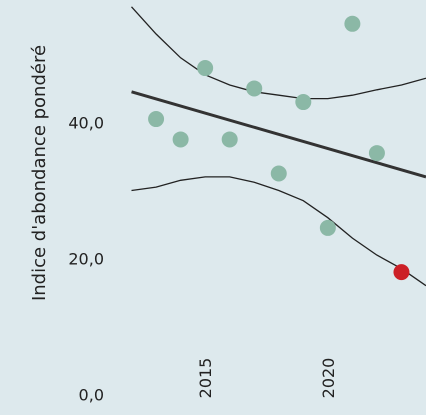  What do you see at coordinates (401, 272) in the screenshot?
I see `highlighted-data-point` at bounding box center [401, 272].